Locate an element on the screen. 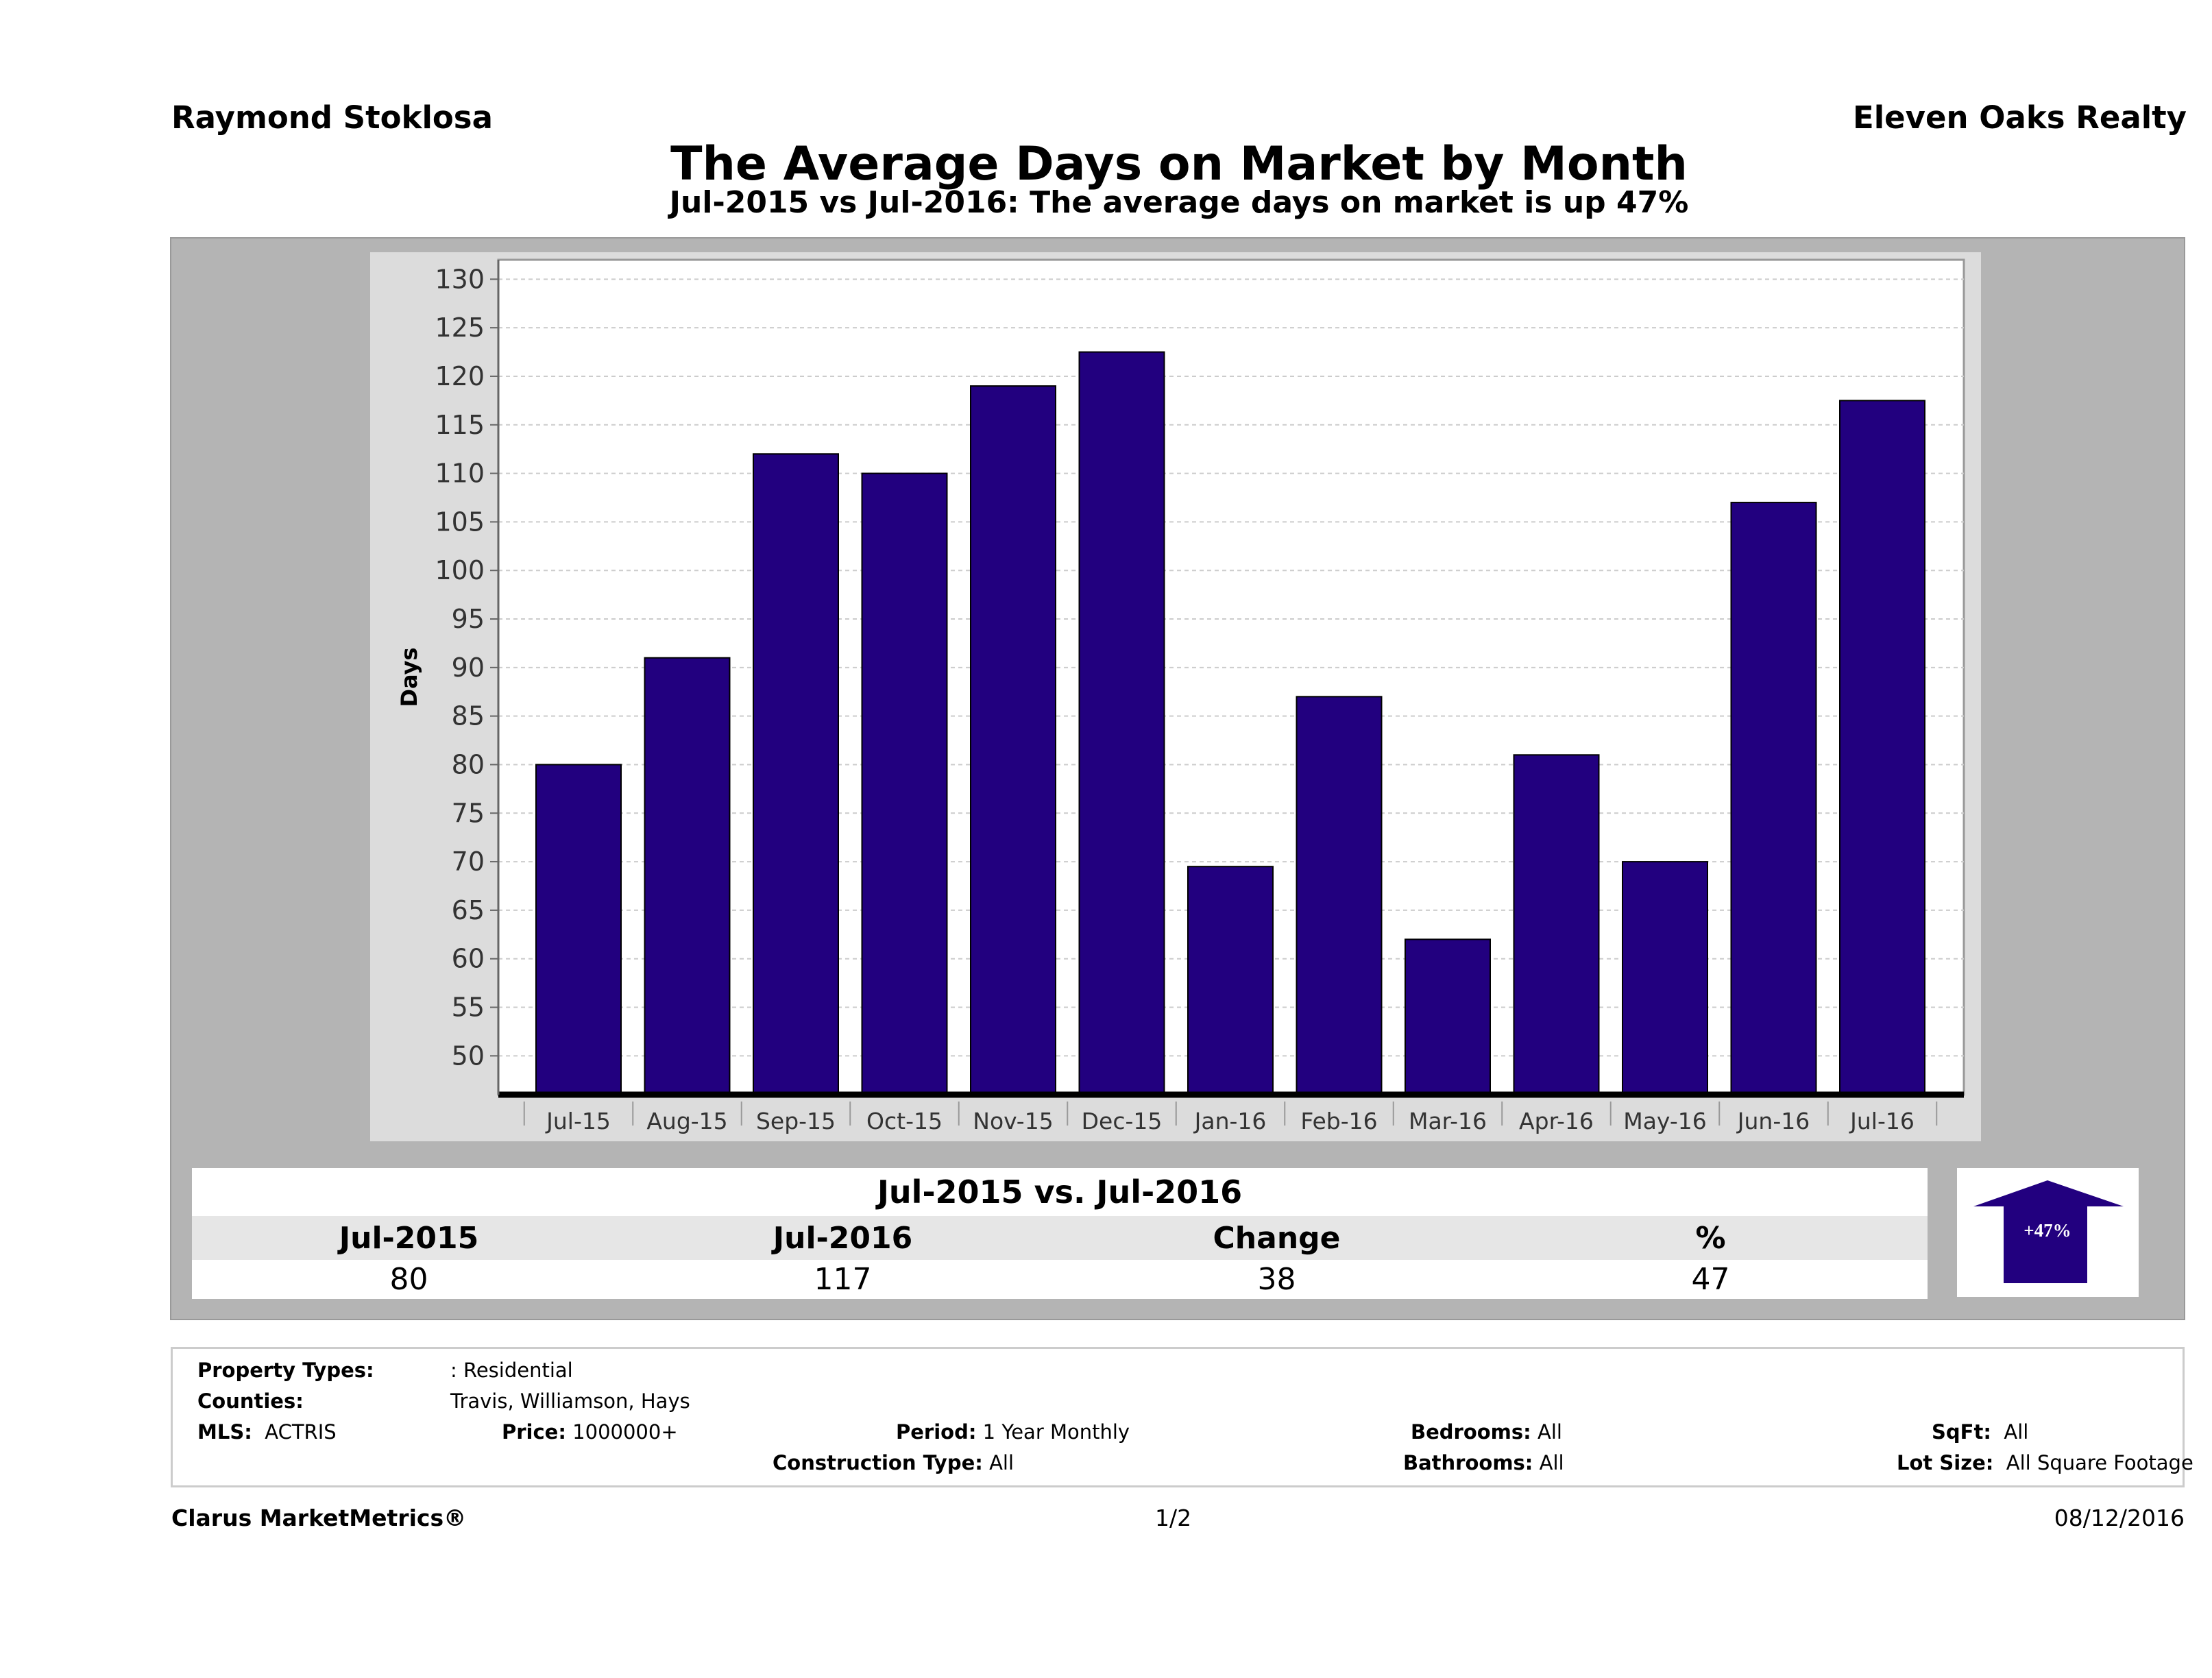 This screenshot has width=2212, height=1678. sqft-label: SqFt: is located at coordinates (1962, 1432).